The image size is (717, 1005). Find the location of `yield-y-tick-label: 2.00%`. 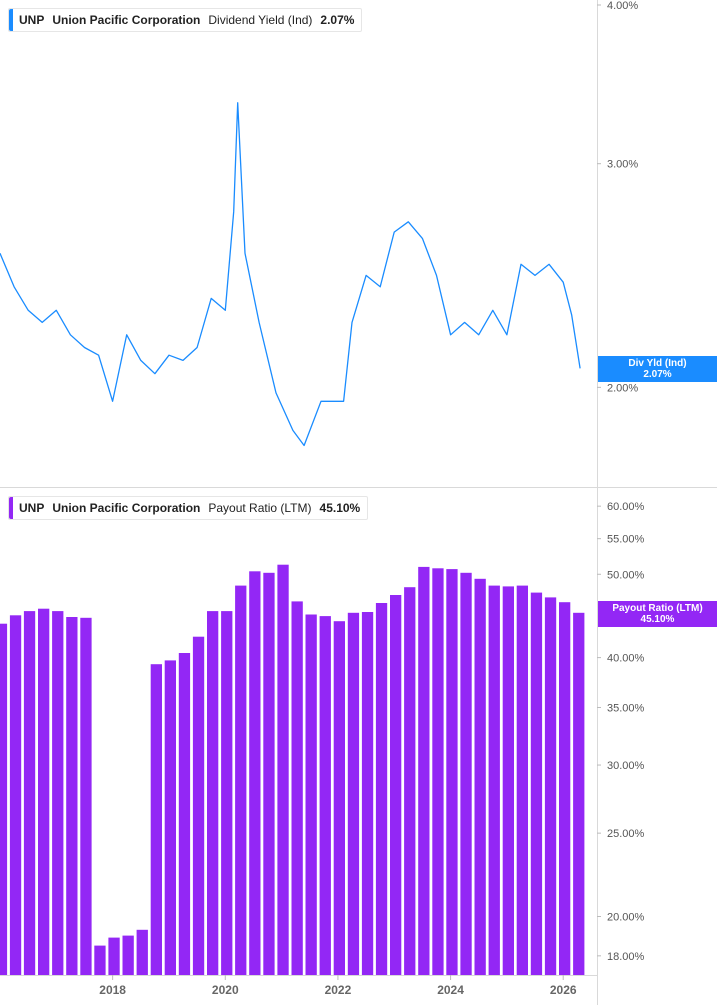

yield-y-tick-label: 2.00% is located at coordinates (622, 388).